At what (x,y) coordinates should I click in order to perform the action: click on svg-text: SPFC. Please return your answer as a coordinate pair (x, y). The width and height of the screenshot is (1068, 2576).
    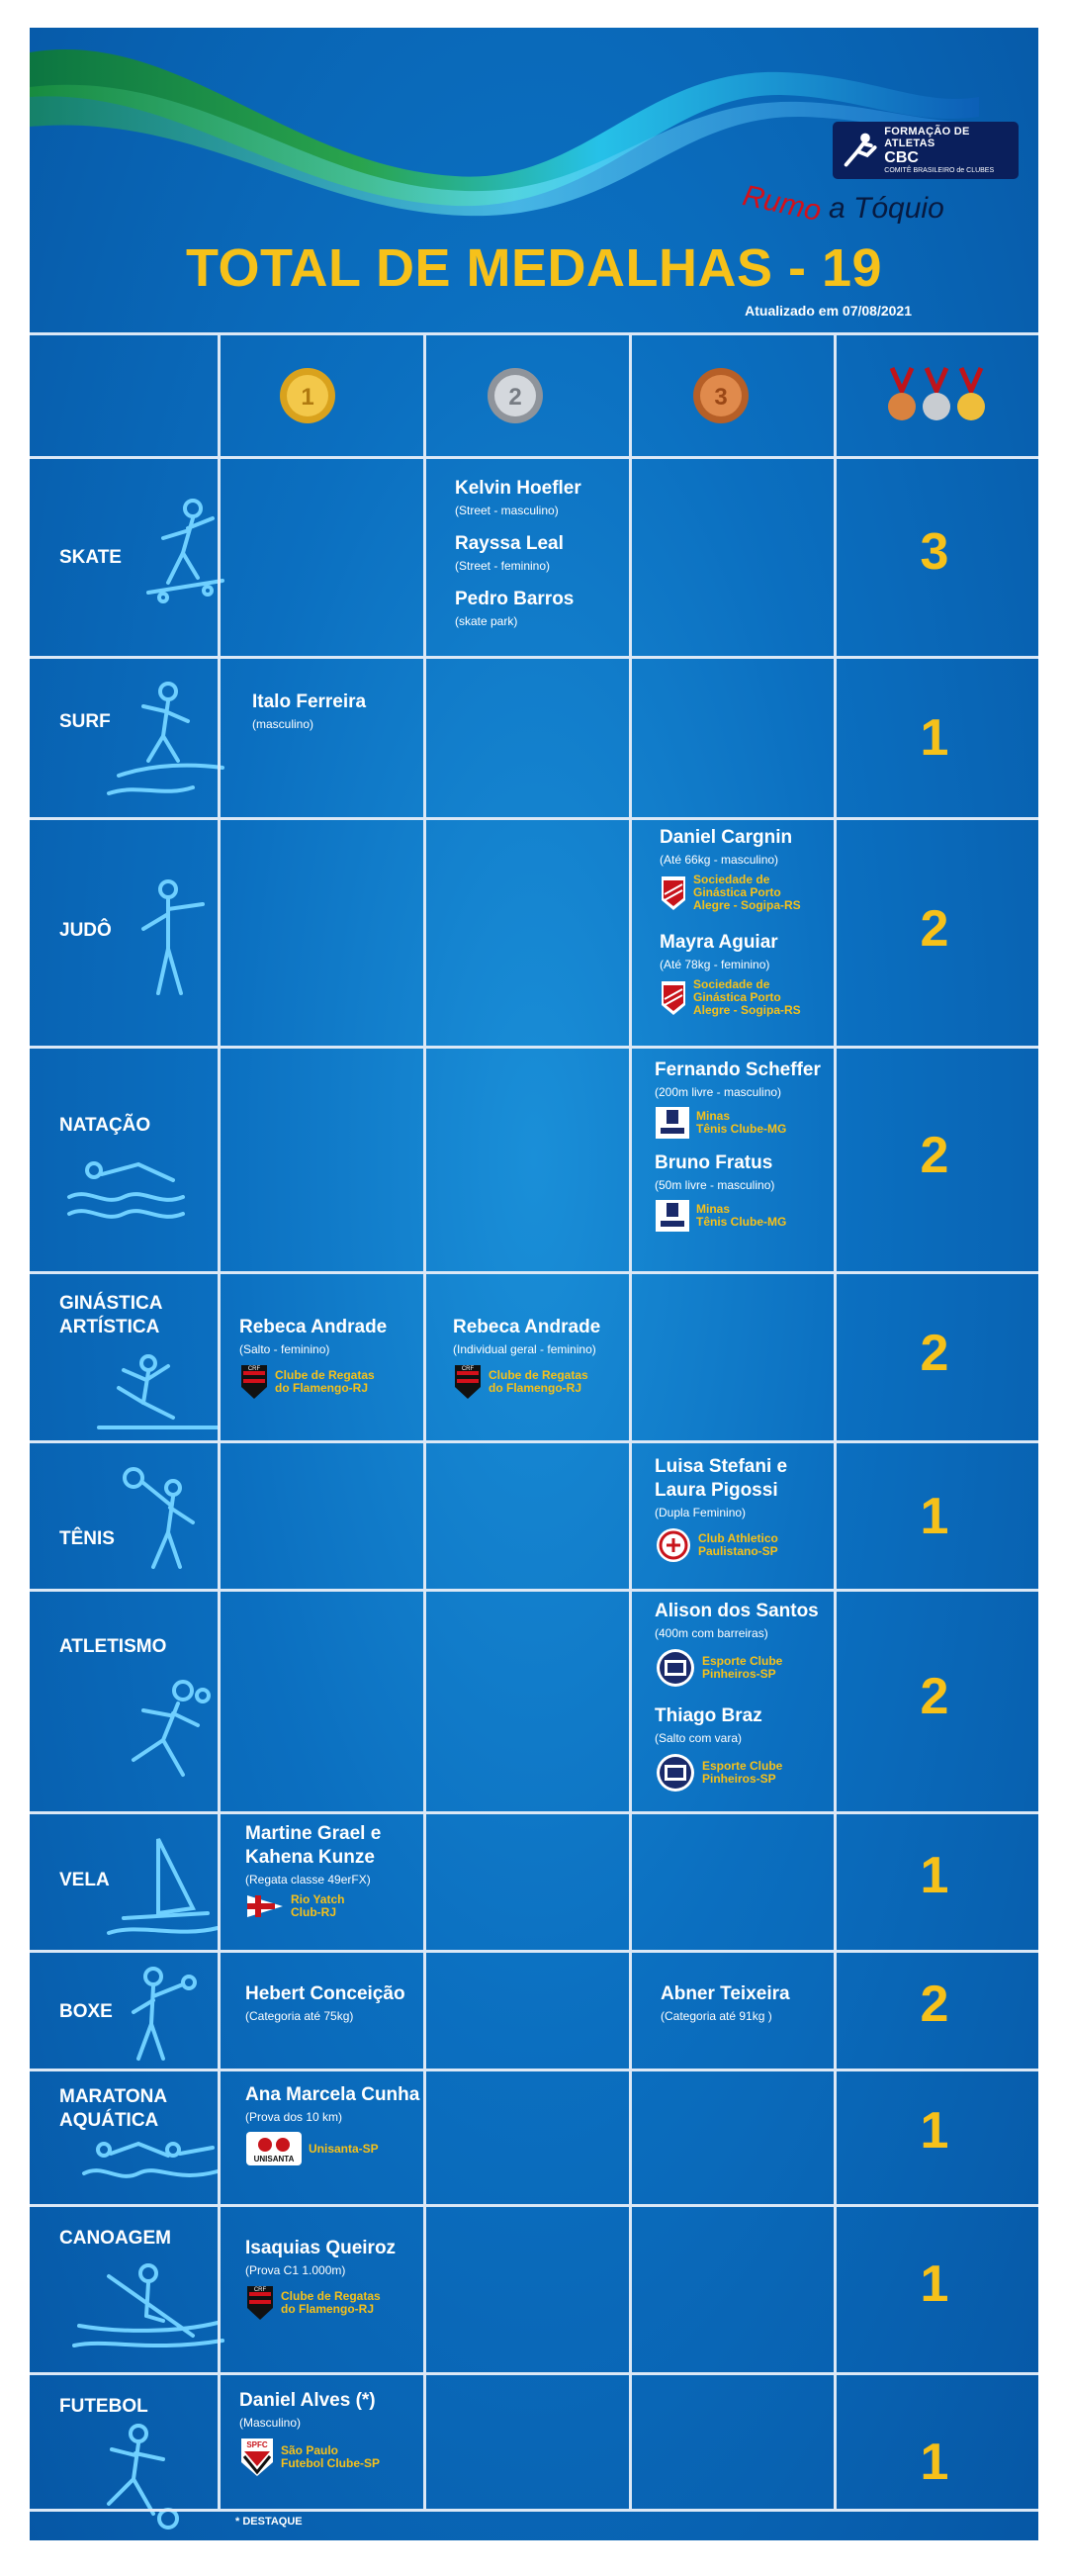
    Looking at the image, I should click on (257, 2444).